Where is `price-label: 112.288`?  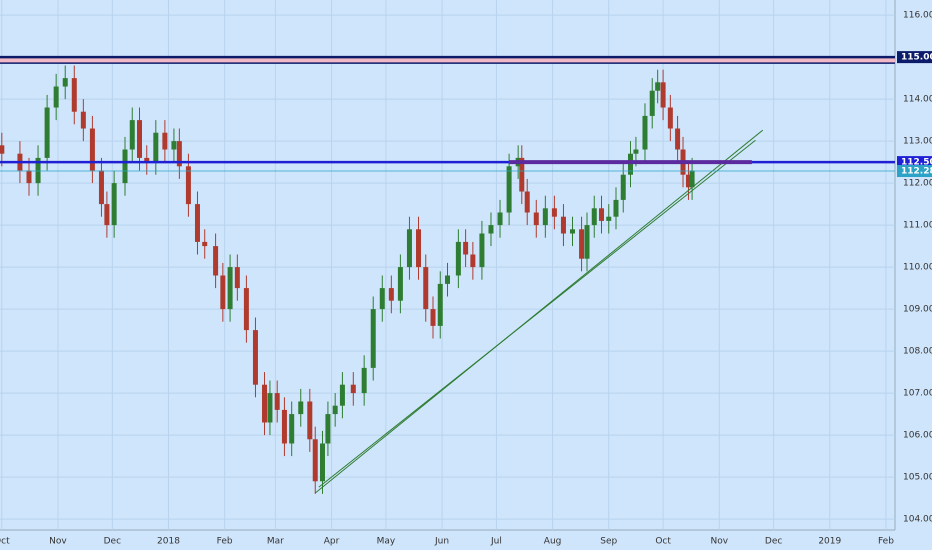 price-label: 112.288 is located at coordinates (916, 172).